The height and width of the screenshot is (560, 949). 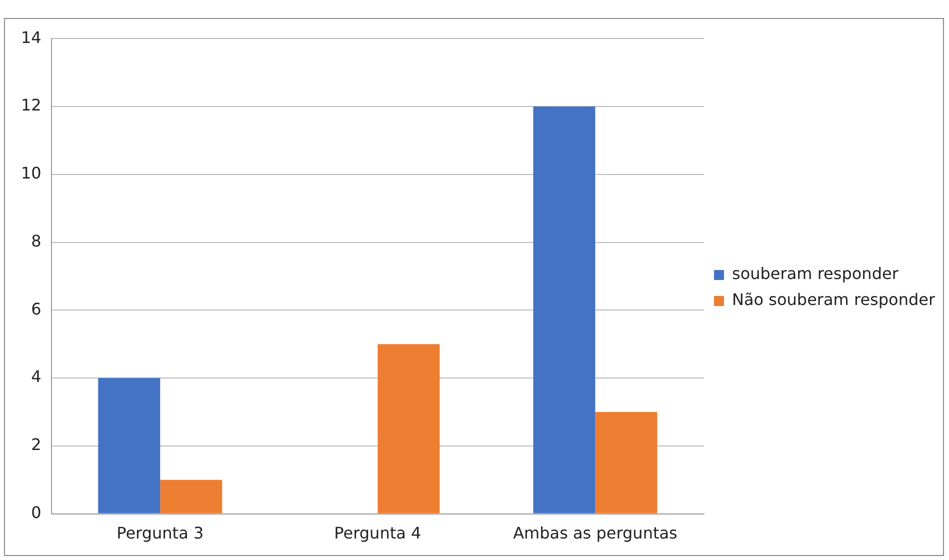 I want to click on y-tick-label: 12, so click(x=31, y=105).